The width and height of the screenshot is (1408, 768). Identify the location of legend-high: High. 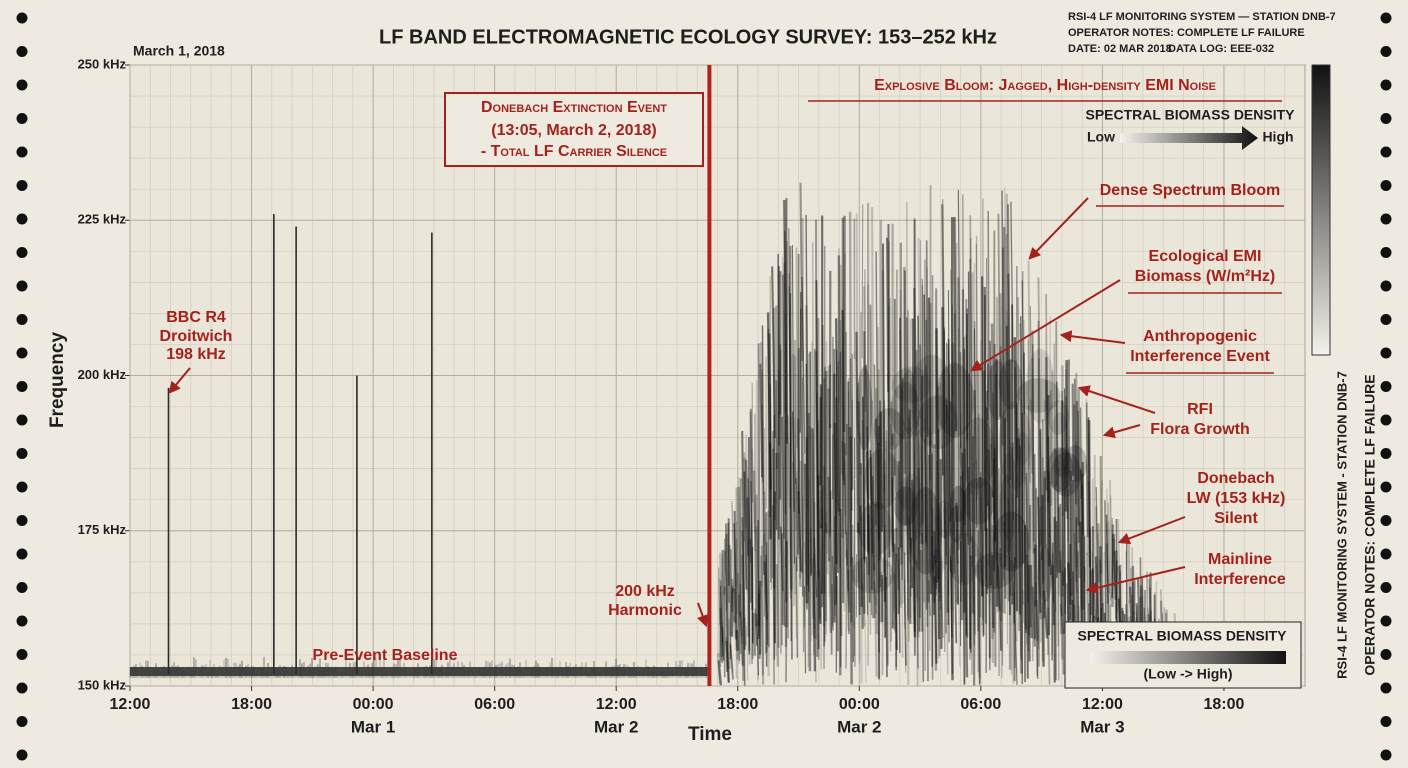
(1277, 137).